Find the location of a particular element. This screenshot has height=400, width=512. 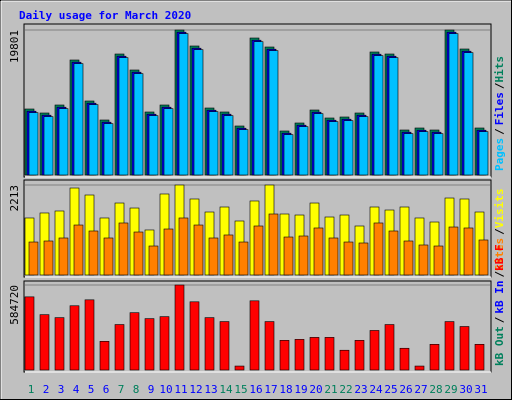

x-tick-label: 15 is located at coordinates (240, 389).